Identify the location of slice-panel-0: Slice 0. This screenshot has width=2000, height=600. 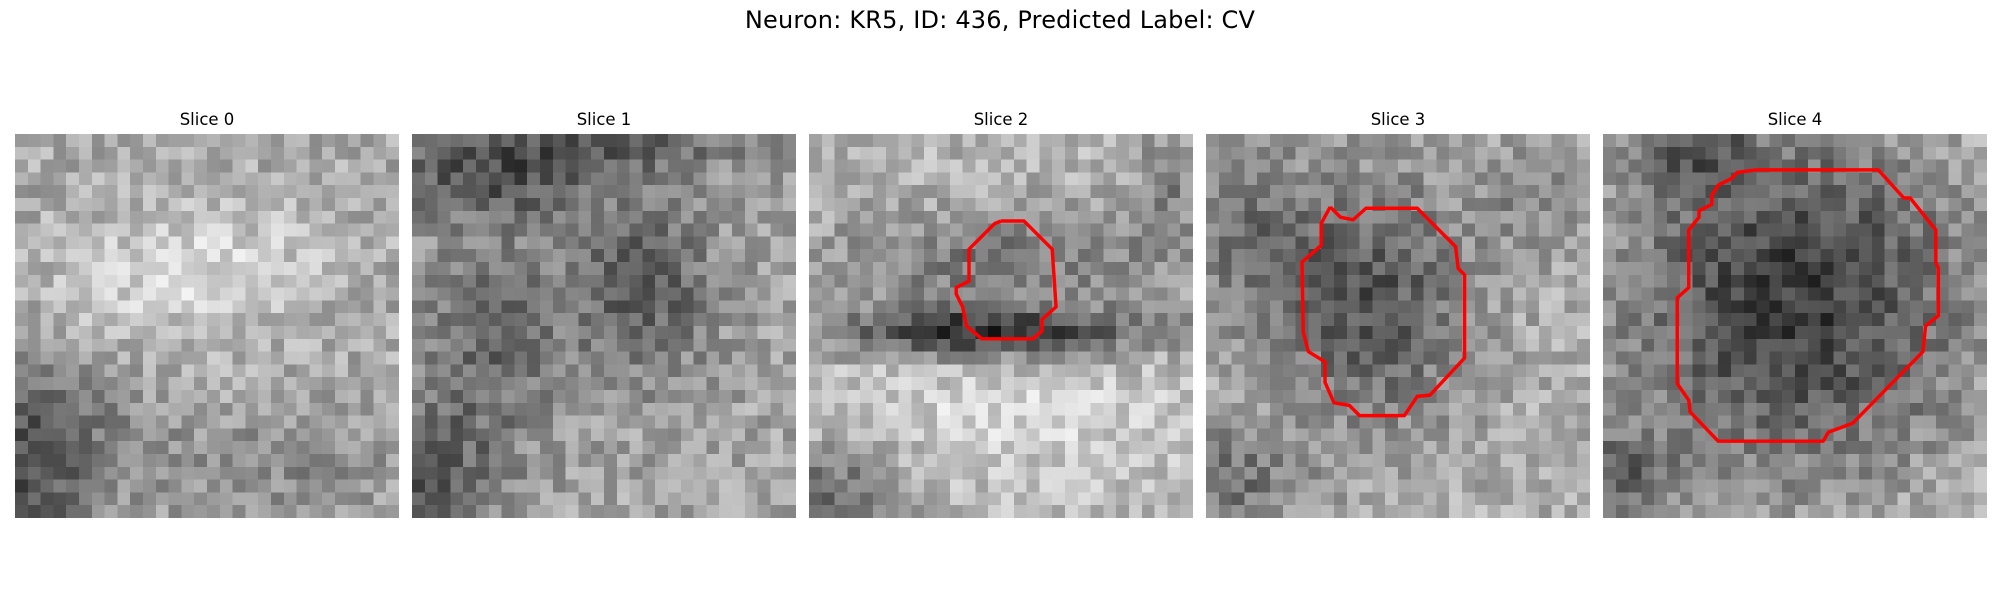
(207, 313).